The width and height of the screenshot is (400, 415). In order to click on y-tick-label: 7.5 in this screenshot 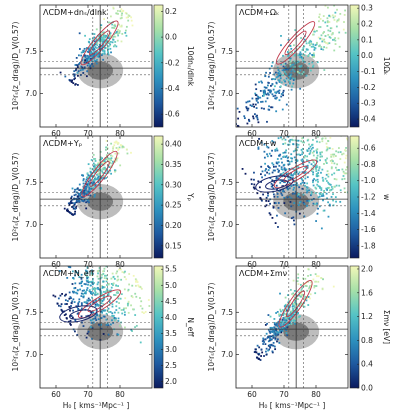, I will do `click(31, 312)`.